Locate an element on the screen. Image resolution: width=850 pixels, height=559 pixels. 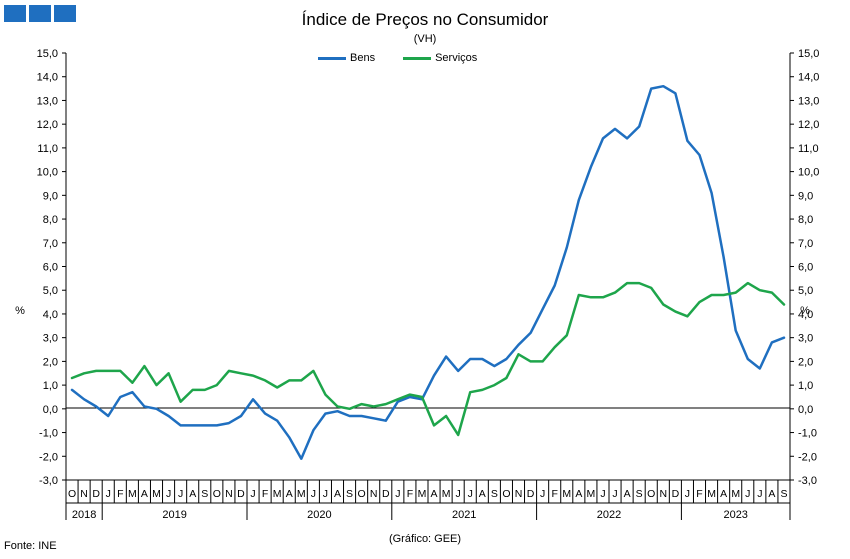
y-tick-label-right: 13,0 is located at coordinates (808, 101).